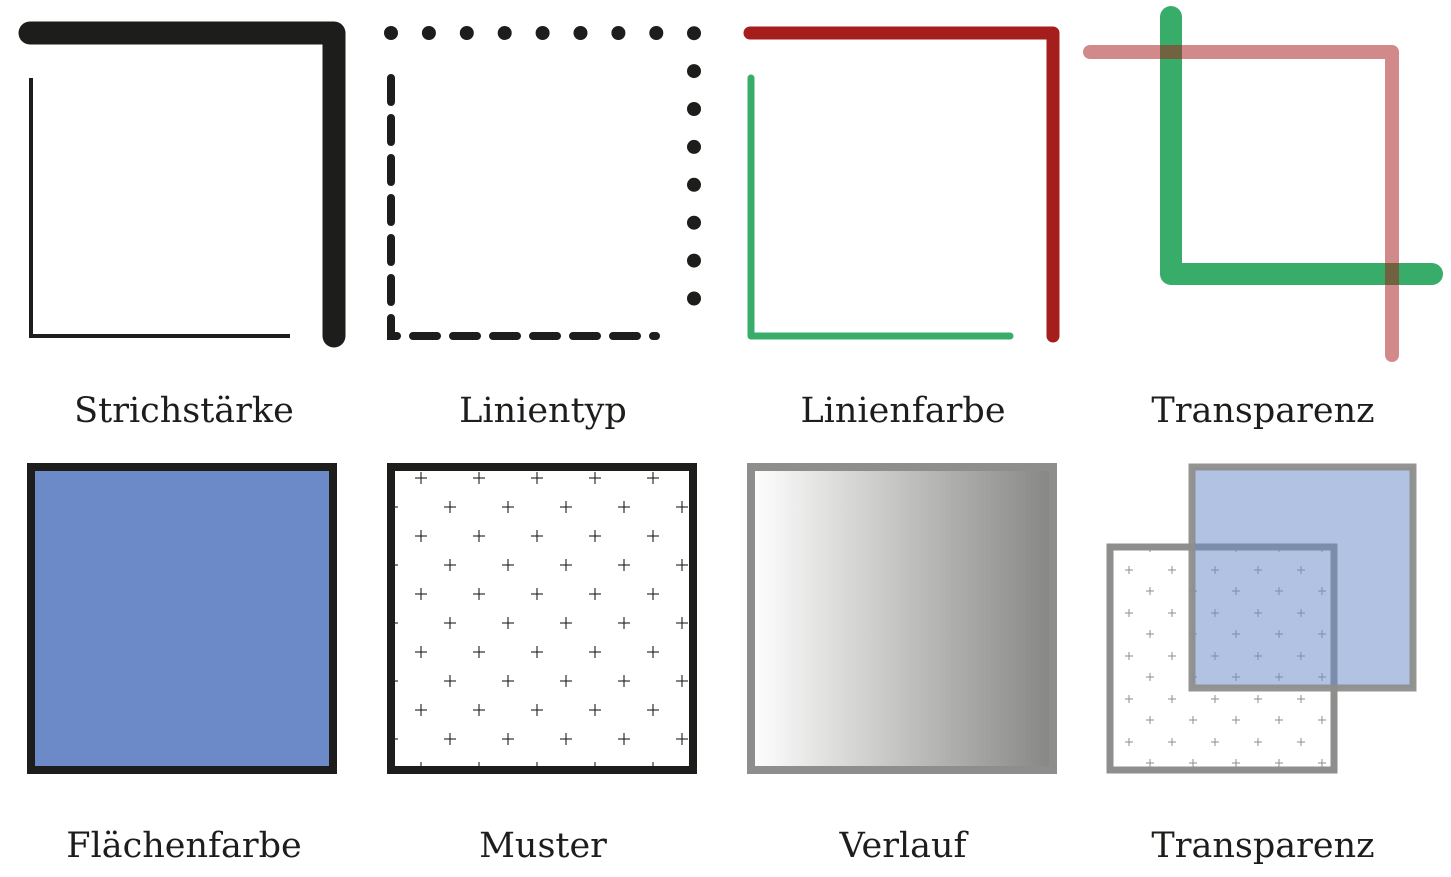  I want to click on gradient-square, so click(902, 618).